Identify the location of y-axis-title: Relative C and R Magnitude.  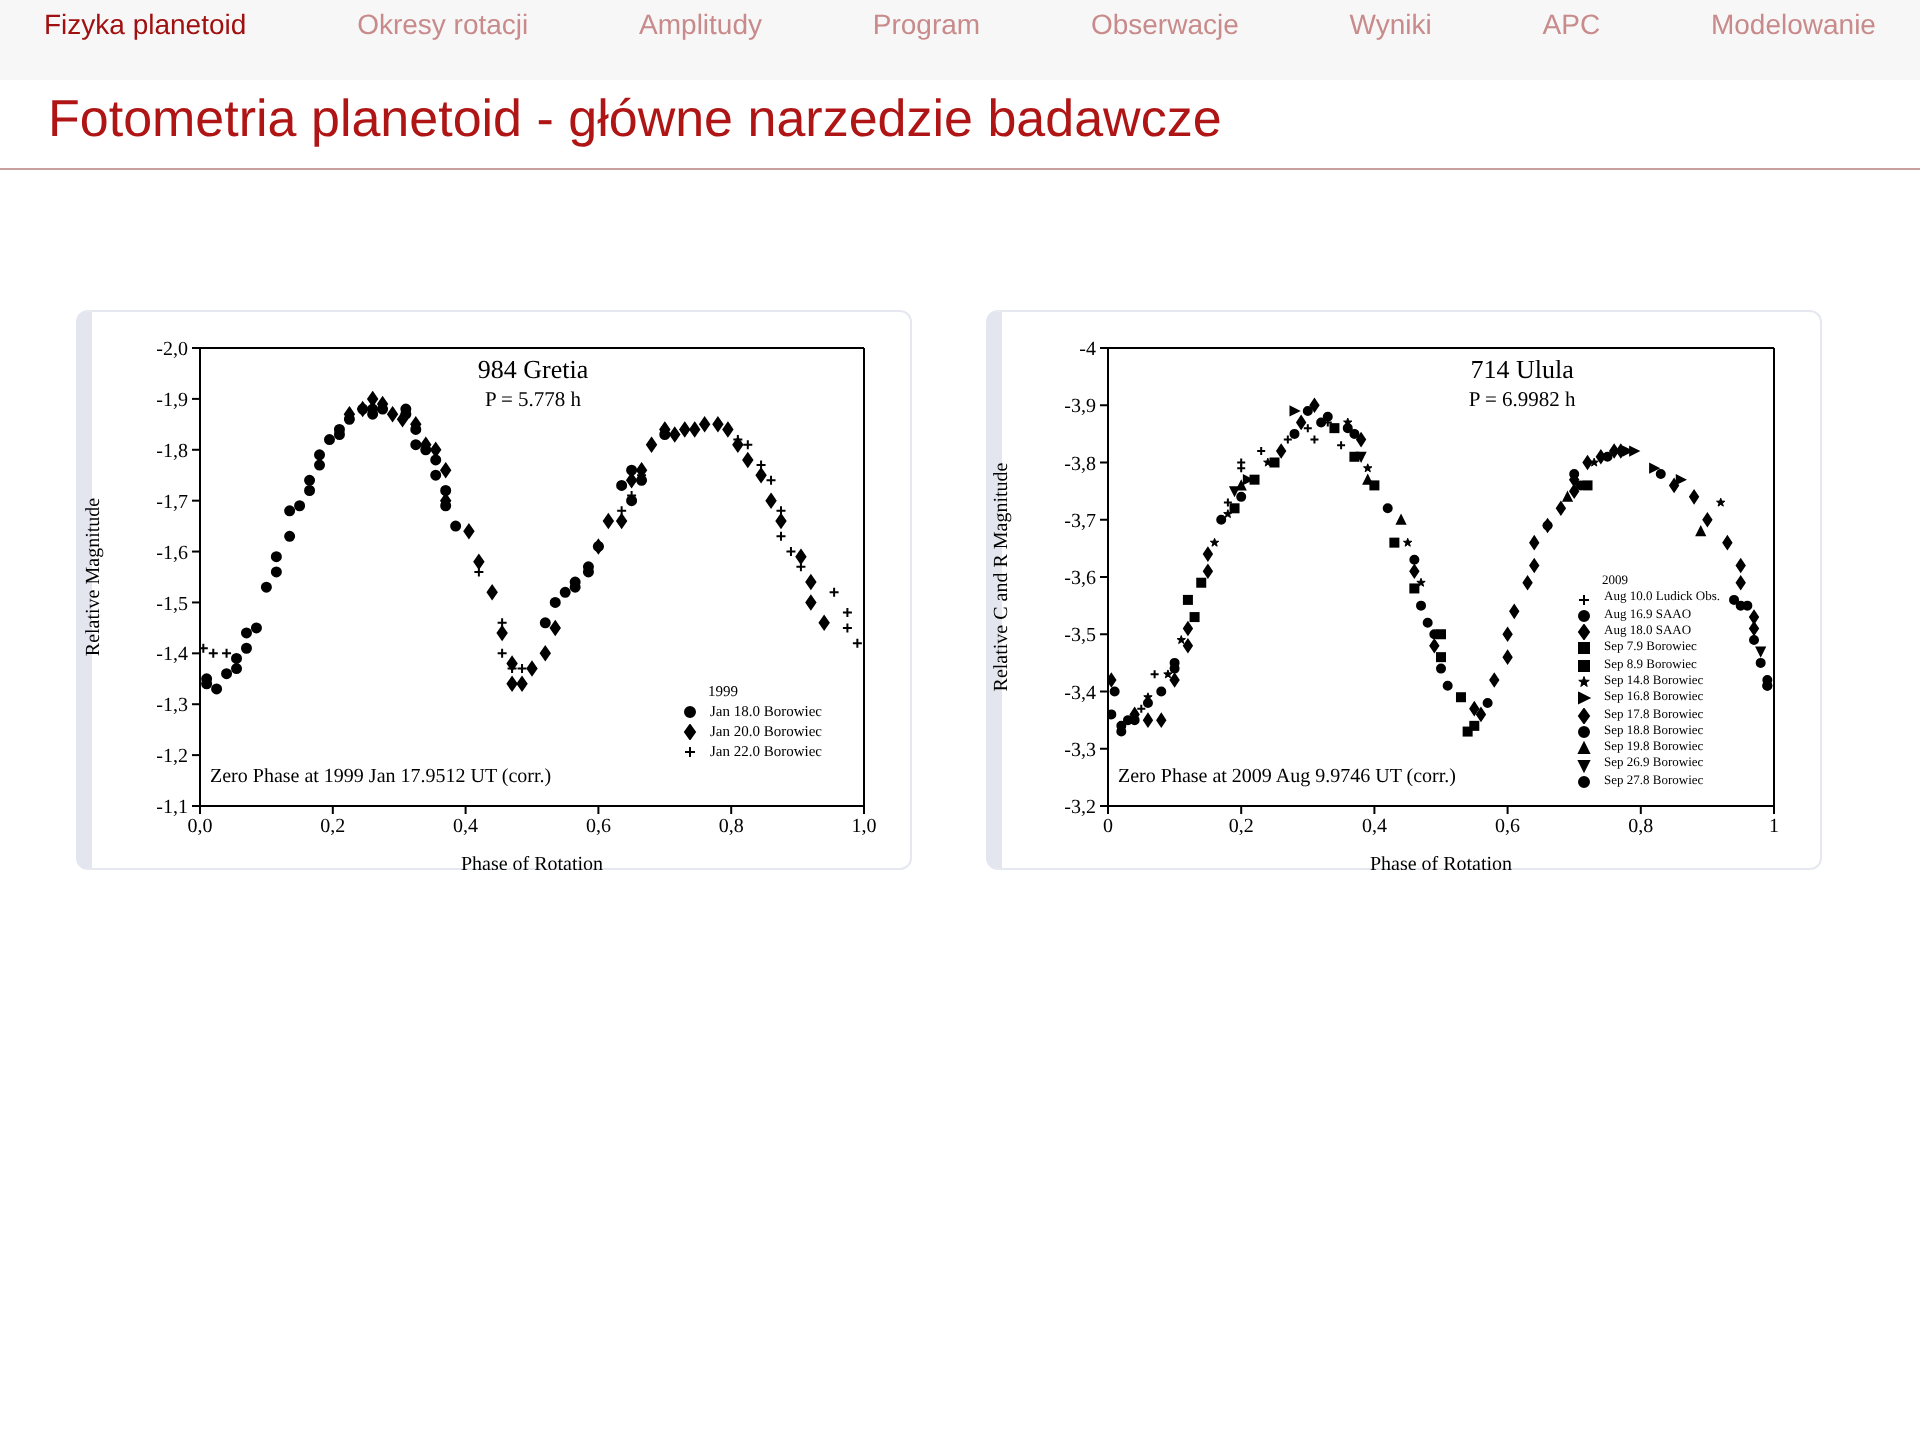
(1002, 576).